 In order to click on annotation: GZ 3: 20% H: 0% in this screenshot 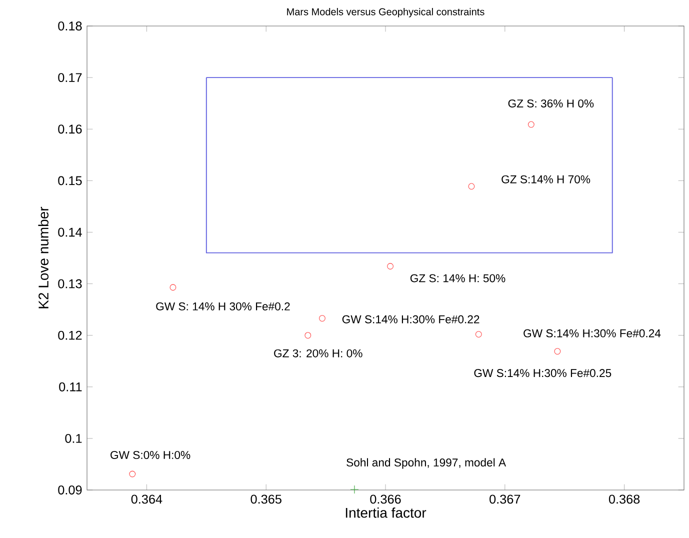, I will do `click(318, 353)`.